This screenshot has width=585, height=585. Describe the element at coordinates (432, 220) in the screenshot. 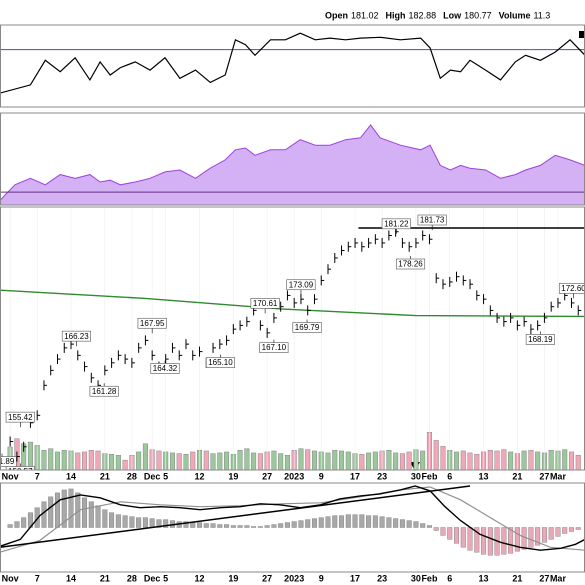

I see `annotation-label: 181.73` at that location.